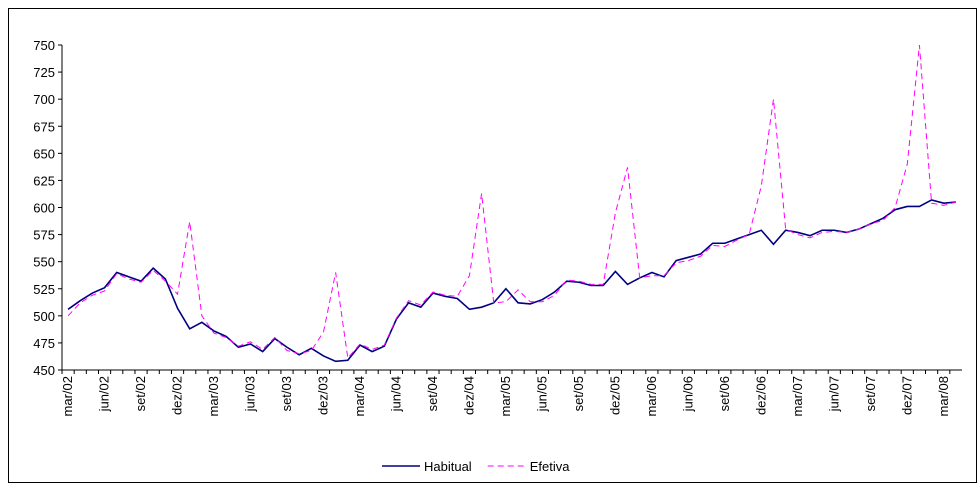 The width and height of the screenshot is (978, 483). I want to click on y-tick-label: 750, so click(44, 45).